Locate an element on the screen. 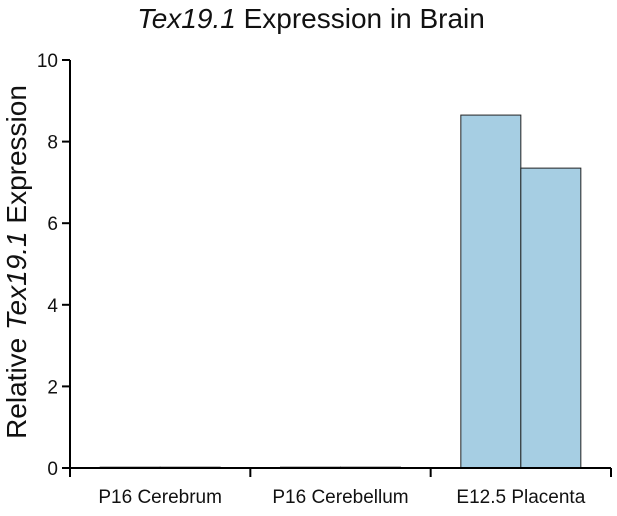 Image resolution: width=617 pixels, height=516 pixels. y-axis-label-italic: Tex19.1 is located at coordinates (16, 280).